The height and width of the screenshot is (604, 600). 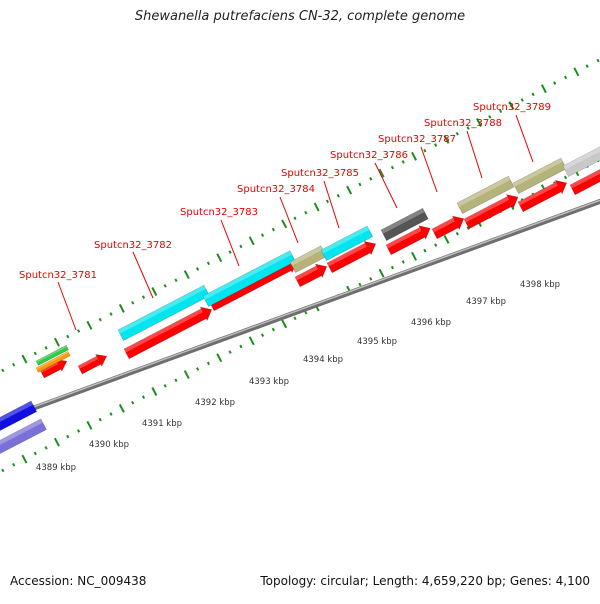 I want to click on ruler-label-7: 4395 kbp, so click(x=377, y=342).